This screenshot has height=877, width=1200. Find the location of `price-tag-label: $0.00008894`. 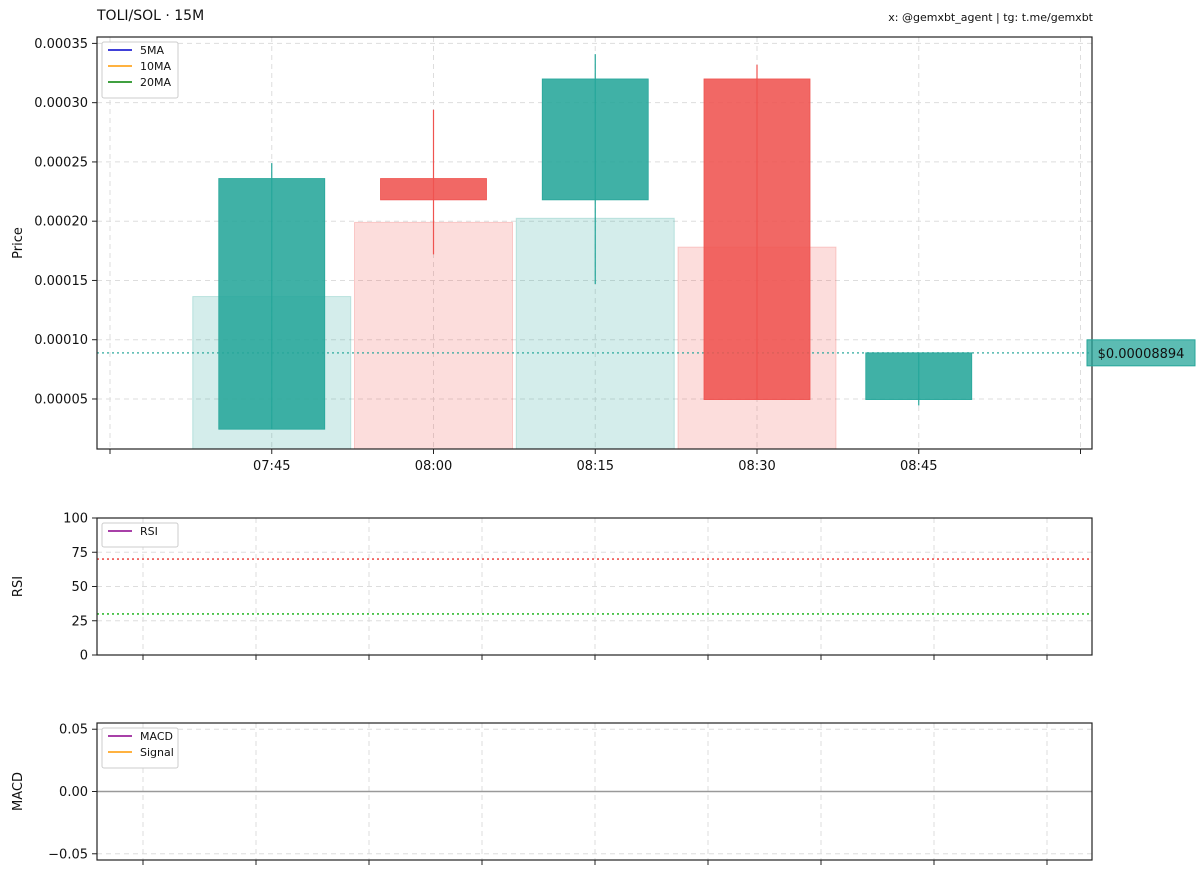

price-tag-label: $0.00008894 is located at coordinates (1141, 354).